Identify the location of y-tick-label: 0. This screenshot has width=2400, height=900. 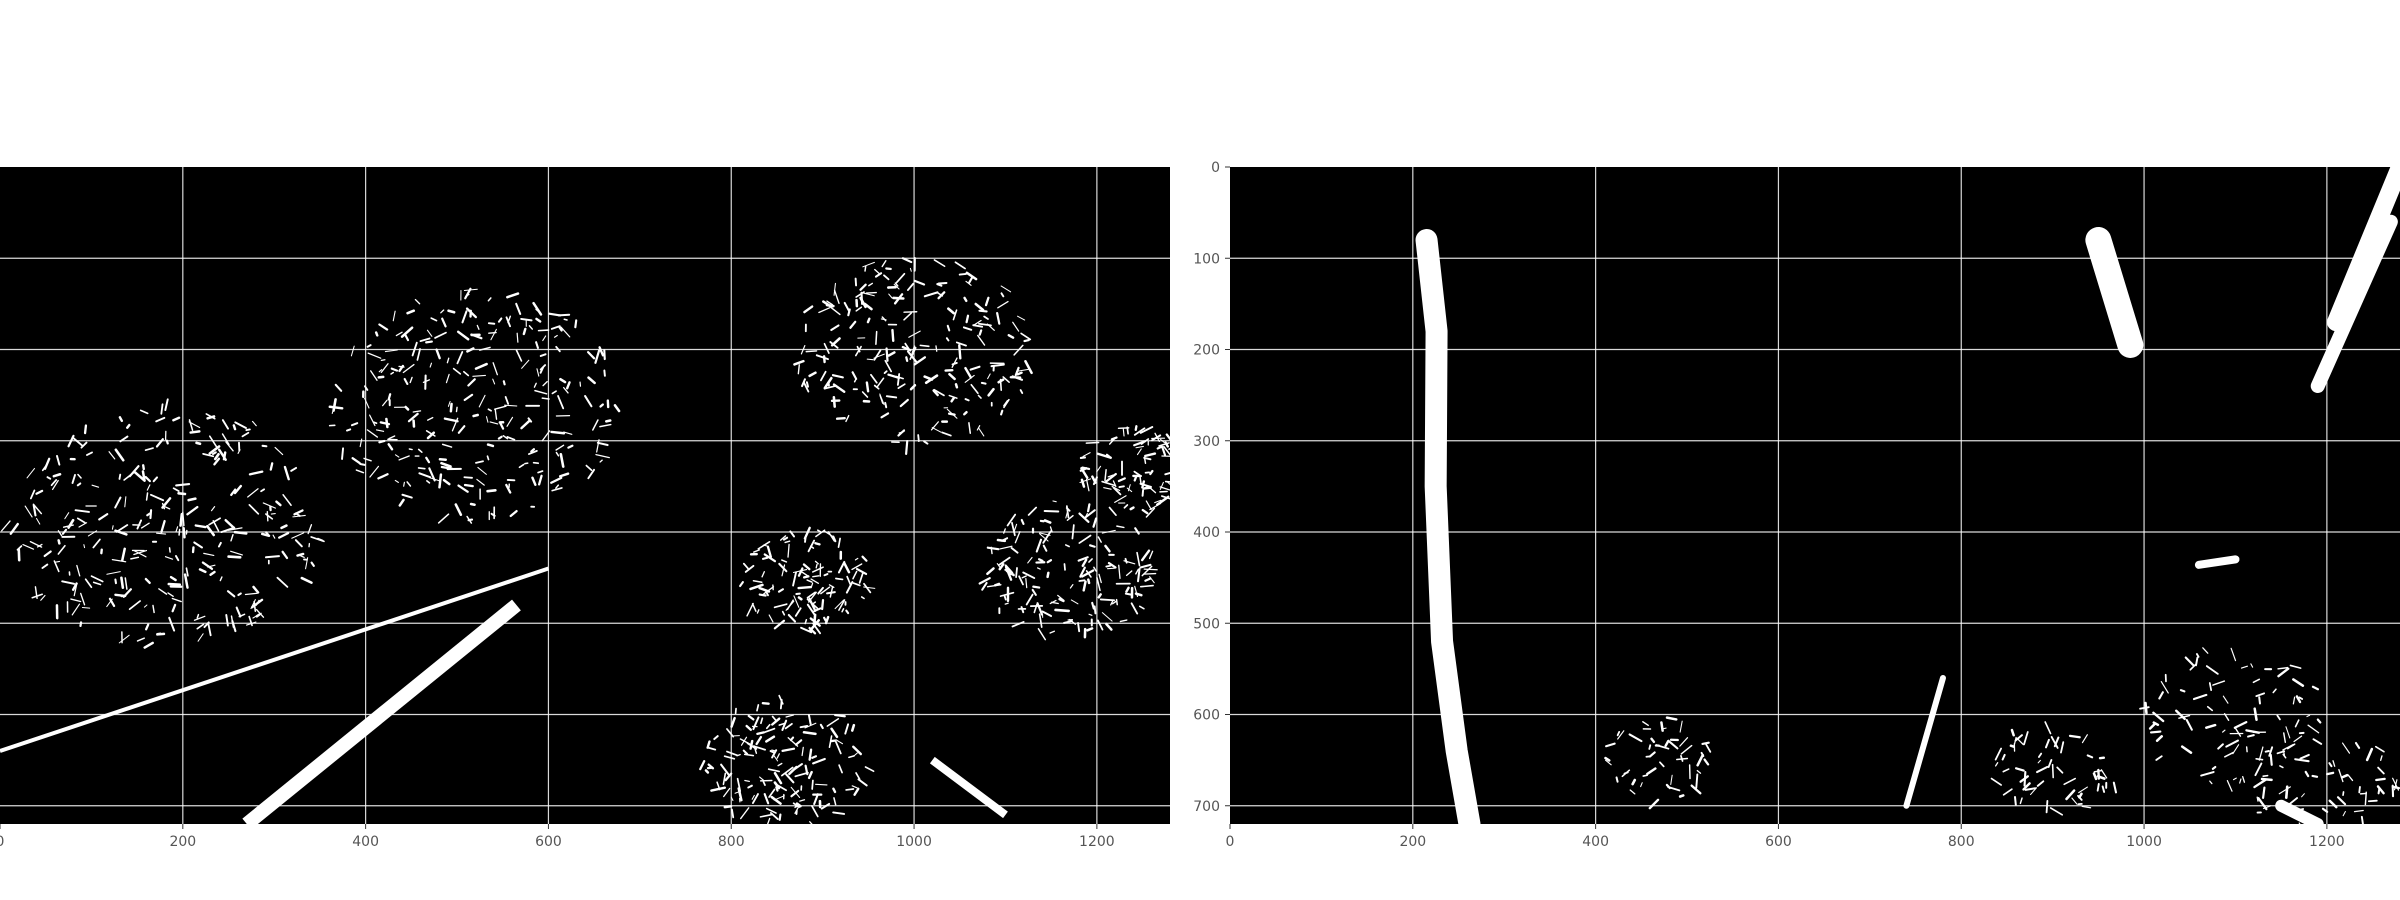
(1215, 168).